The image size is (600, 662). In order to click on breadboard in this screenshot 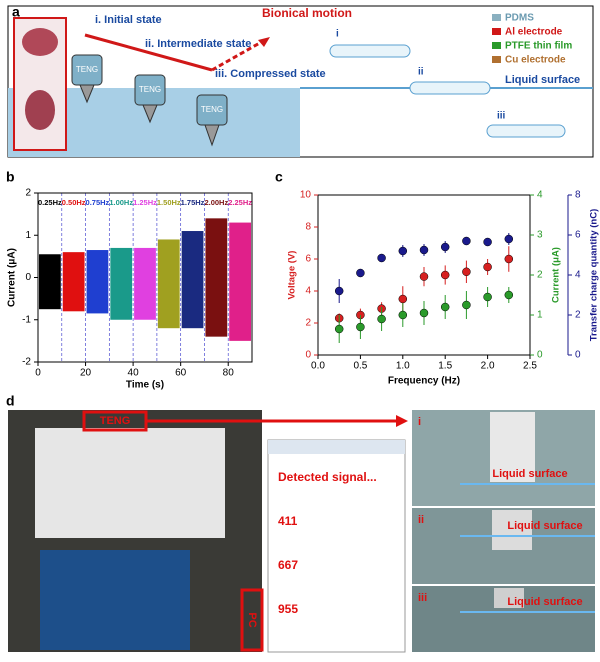, I will do `click(130, 483)`.